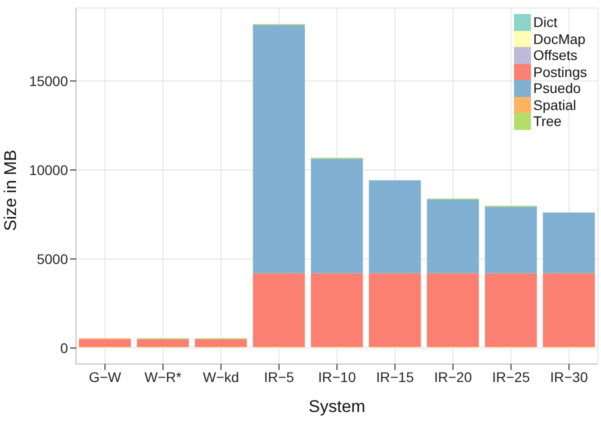 Image resolution: width=601 pixels, height=424 pixels. Describe the element at coordinates (48, 80) in the screenshot. I see `y-tick-label: 15000` at that location.